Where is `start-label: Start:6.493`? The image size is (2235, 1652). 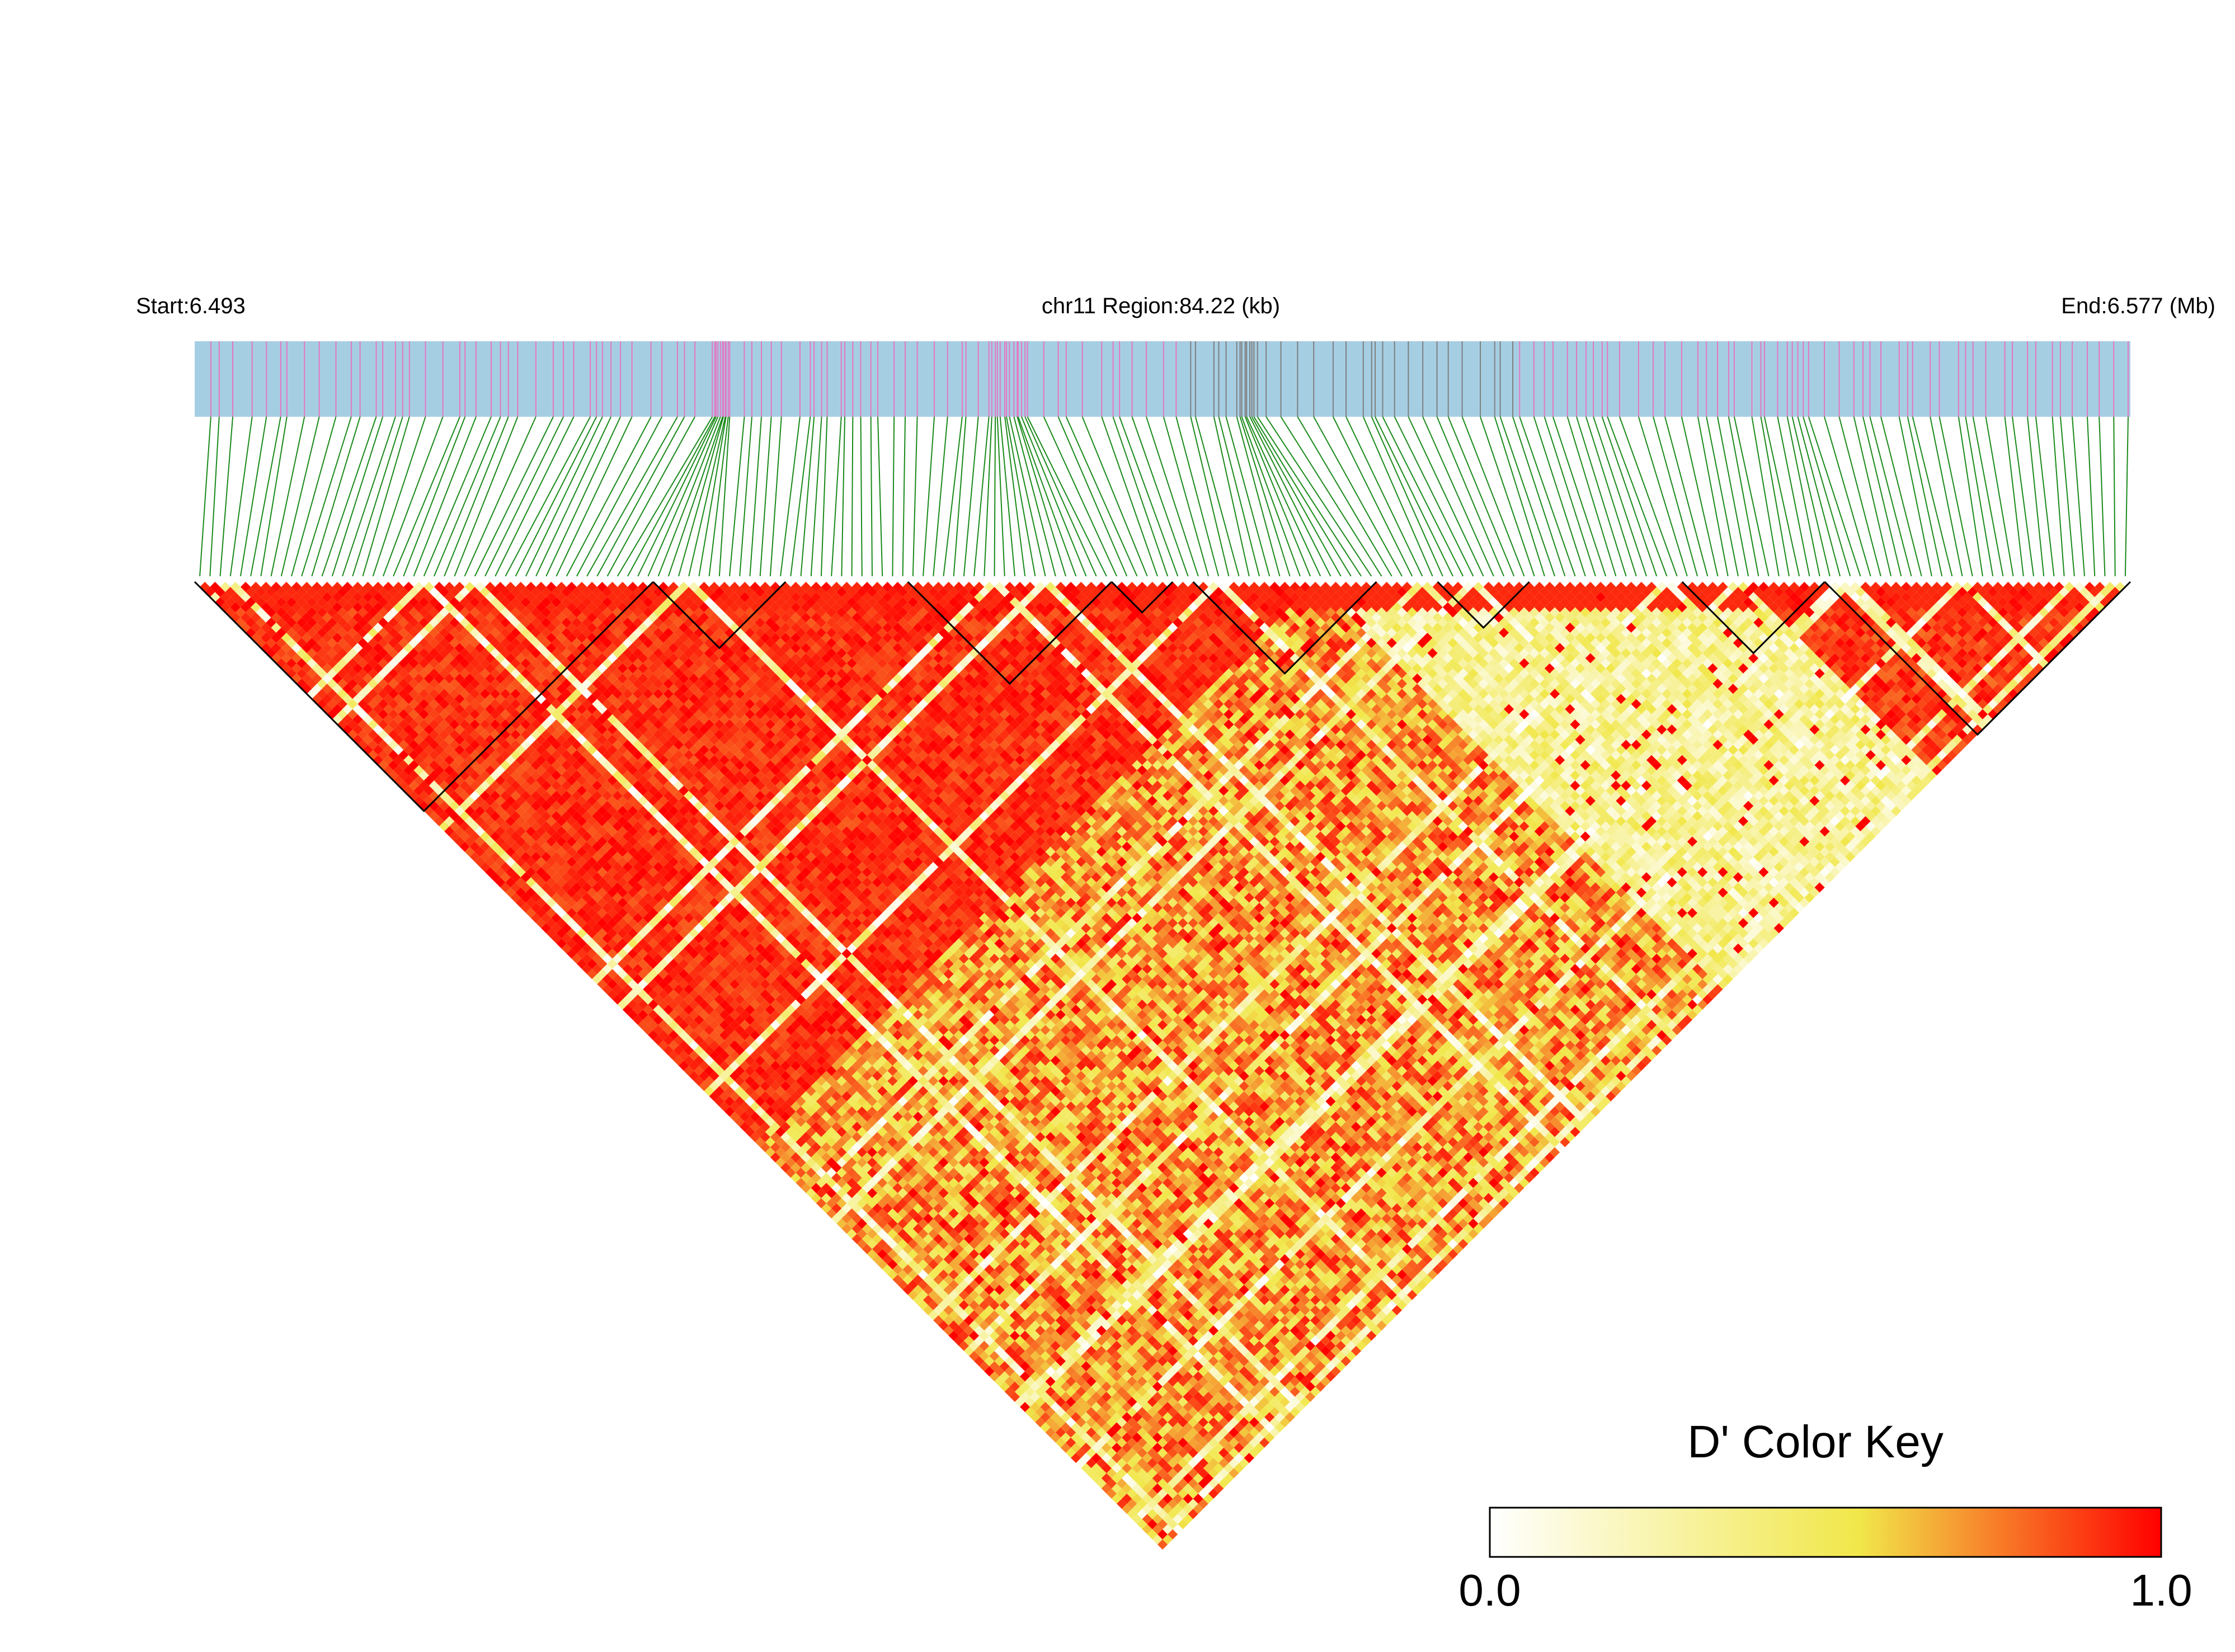
start-label: Start:6.493 is located at coordinates (191, 306).